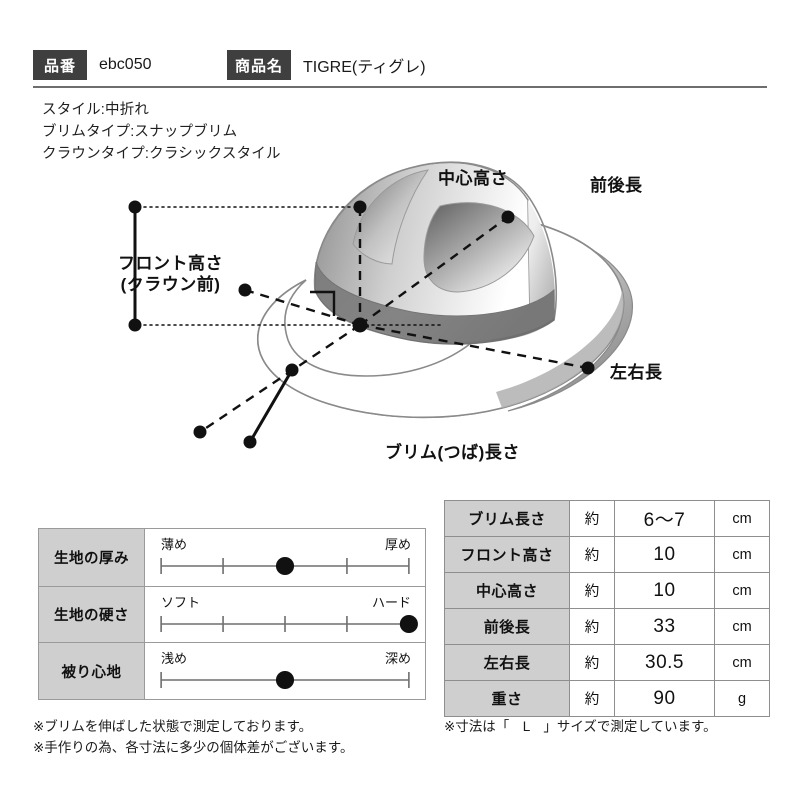 This screenshot has width=800, height=800. I want to click on diagram-label-left-right: 左右長, so click(636, 372).